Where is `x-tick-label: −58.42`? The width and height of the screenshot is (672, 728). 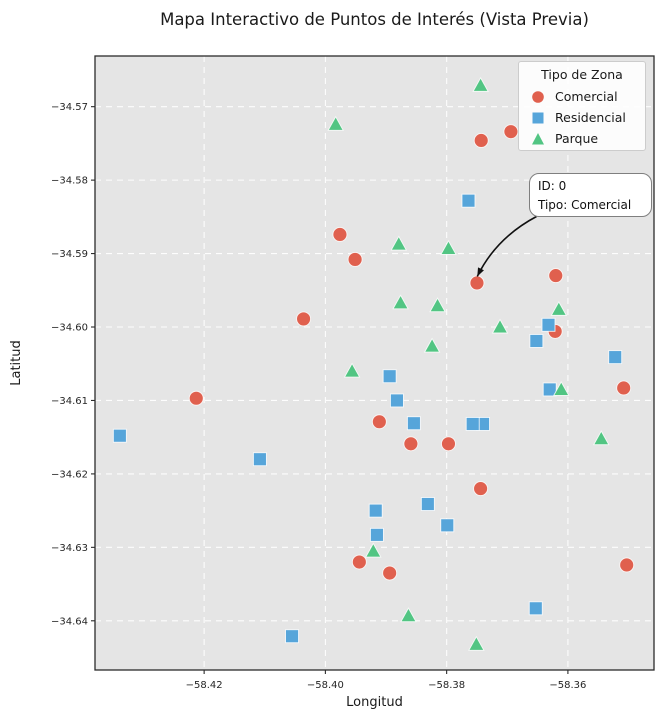 x-tick-label: −58.42 is located at coordinates (204, 685).